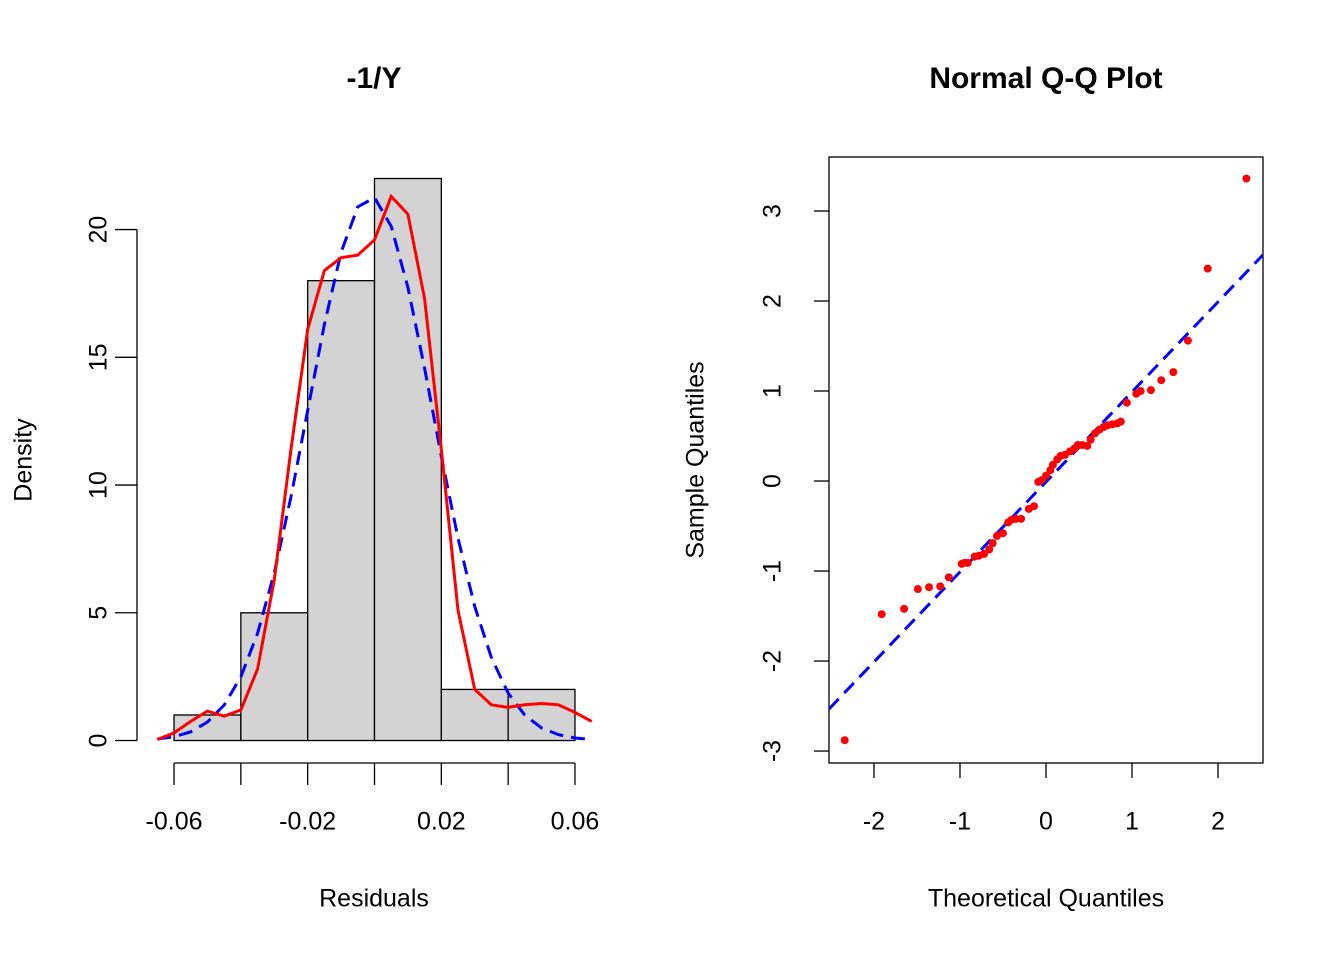 This screenshot has height=960, width=1344. Describe the element at coordinates (874, 822) in the screenshot. I see `x-tick-label: -2` at that location.